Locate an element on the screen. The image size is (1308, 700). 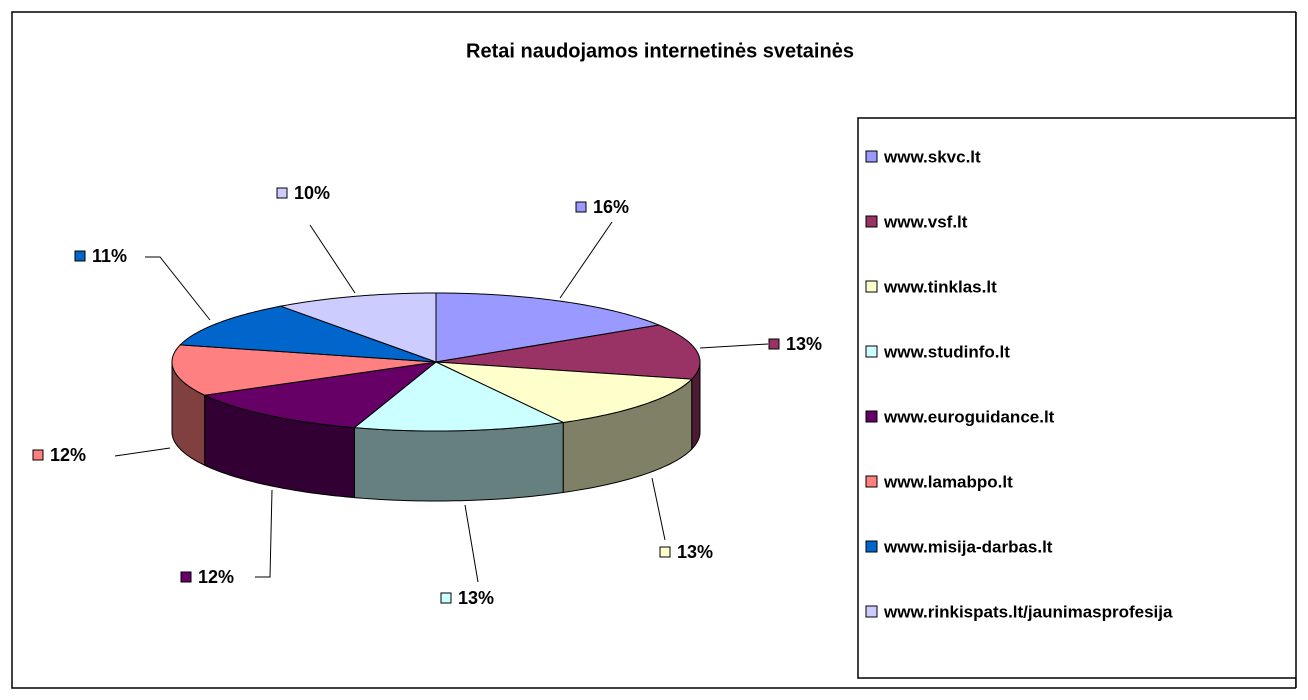
legend-label: www.skvc.lt is located at coordinates (932, 156).